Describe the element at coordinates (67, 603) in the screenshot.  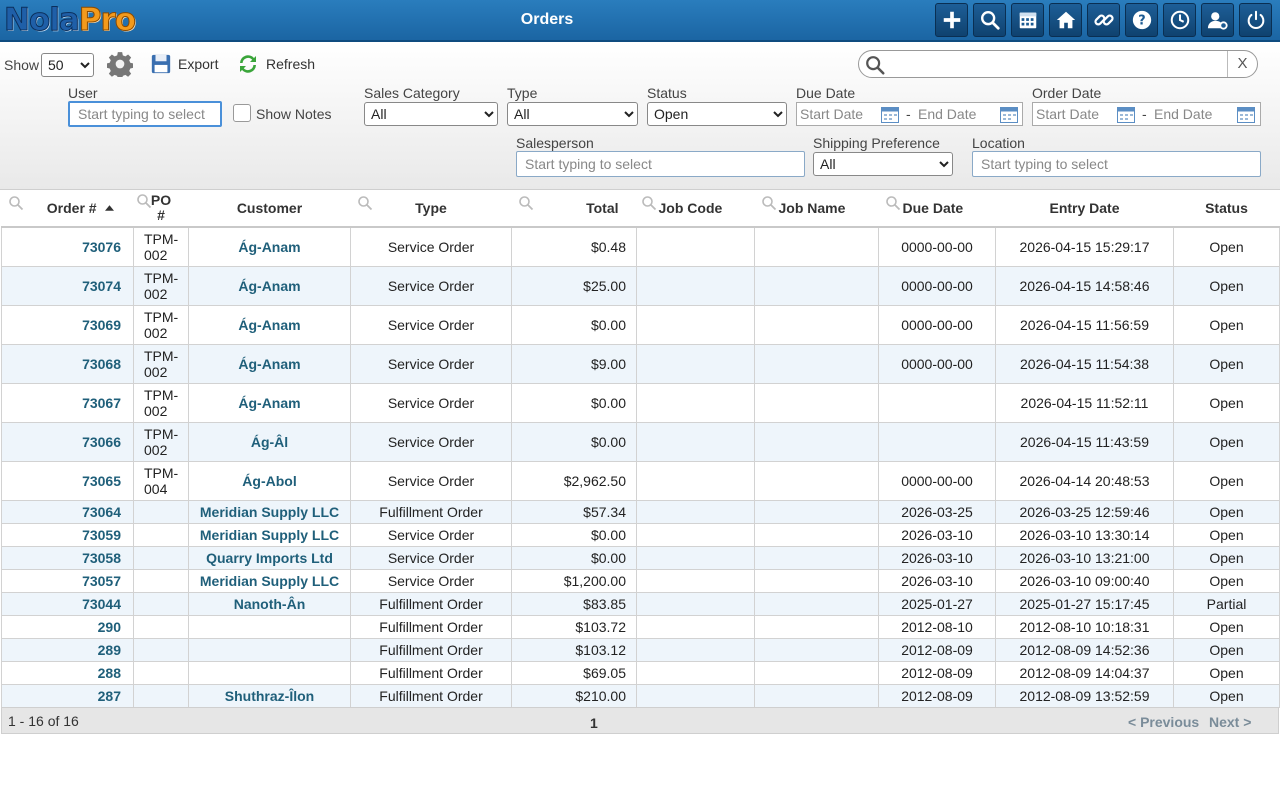
I see `order-number-link: 73044` at that location.